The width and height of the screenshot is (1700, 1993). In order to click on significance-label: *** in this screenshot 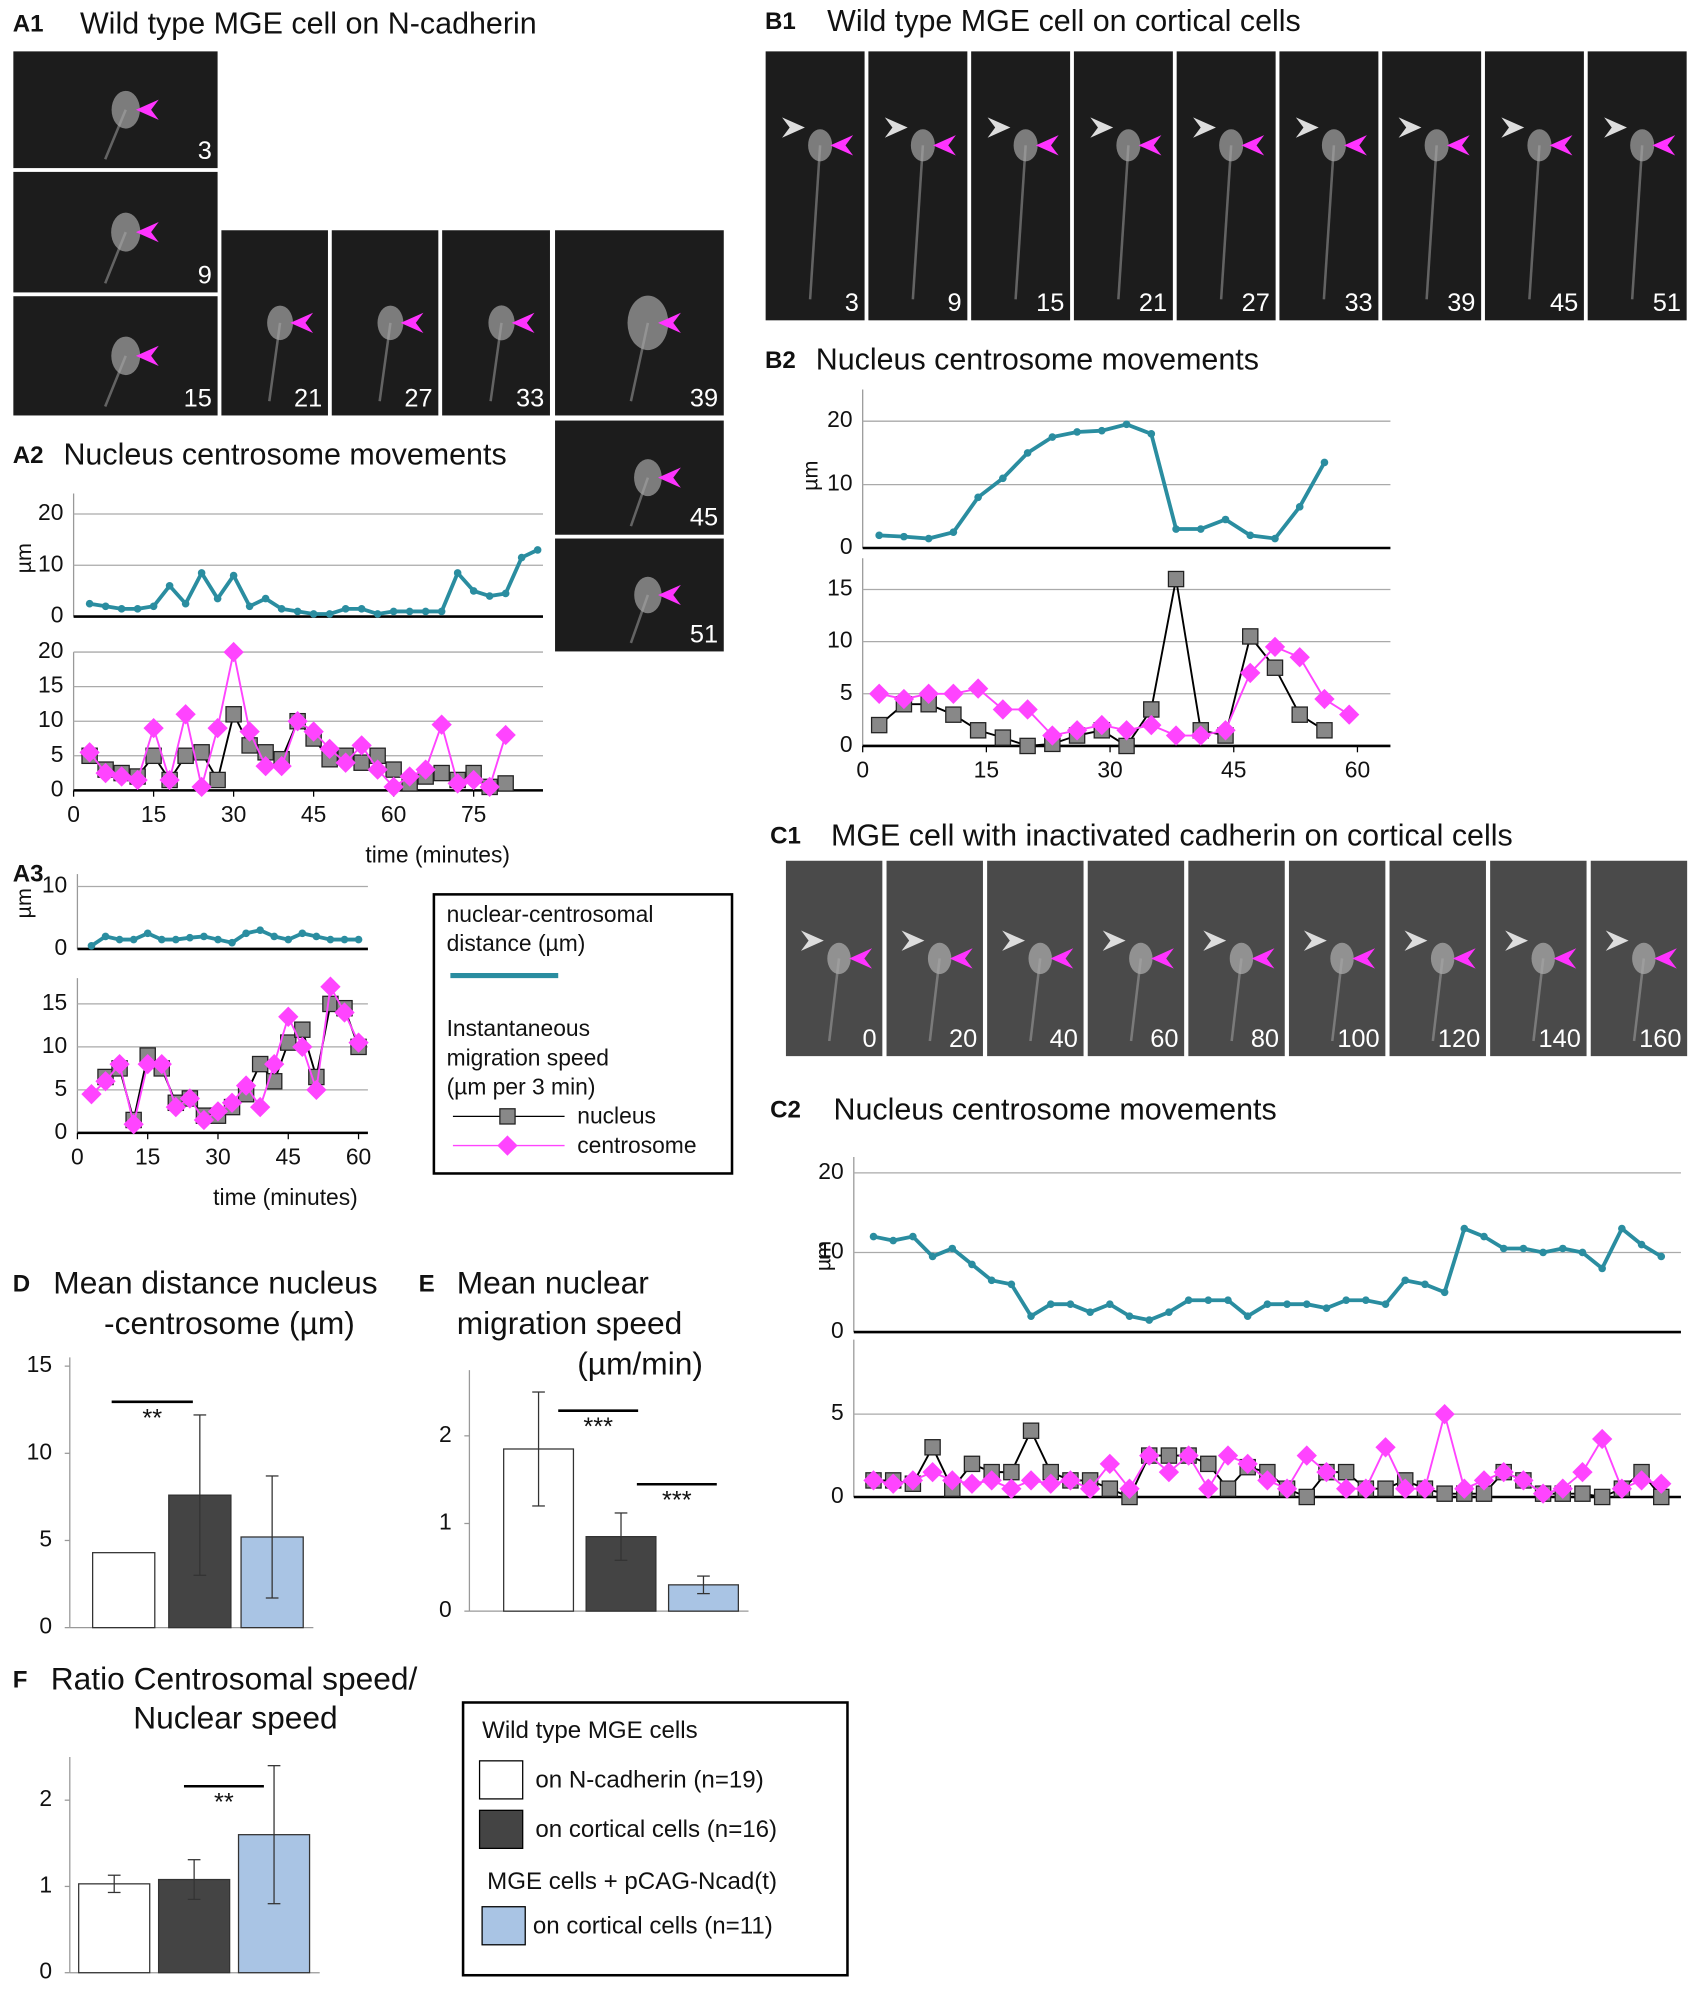, I will do `click(677, 1501)`.